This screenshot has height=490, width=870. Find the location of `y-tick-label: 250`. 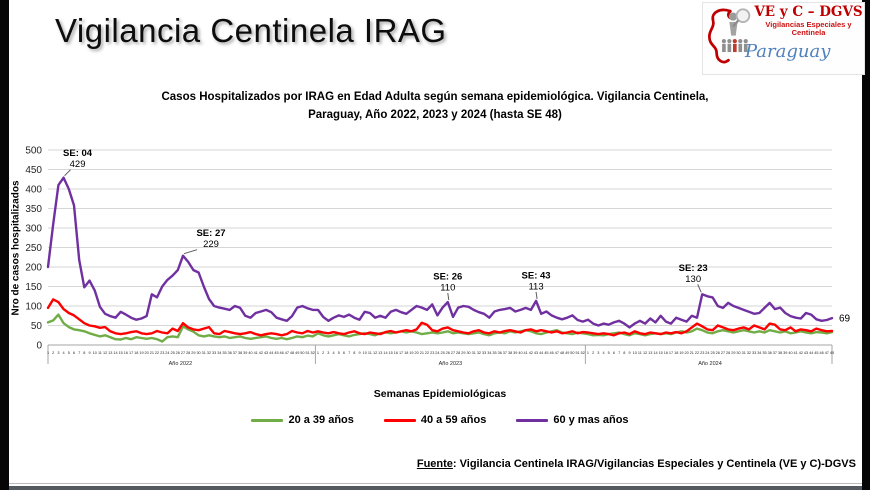

y-tick-label: 250 is located at coordinates (33, 248).